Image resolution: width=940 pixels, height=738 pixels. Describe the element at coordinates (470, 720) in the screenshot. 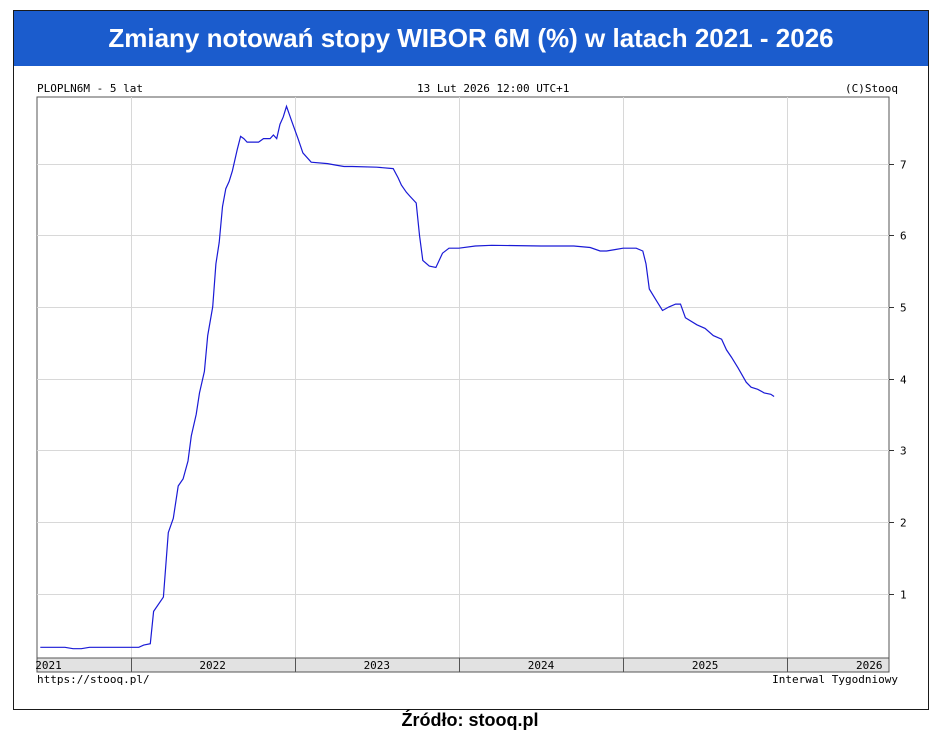

I see `source-caption: Źródło: stooq.pl` at that location.